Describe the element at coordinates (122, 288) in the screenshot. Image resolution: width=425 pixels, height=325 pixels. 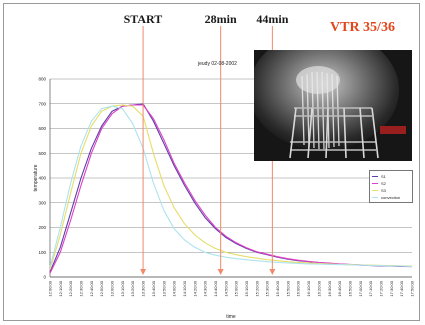
I see `x-tick-label: 13:10:00` at that location.